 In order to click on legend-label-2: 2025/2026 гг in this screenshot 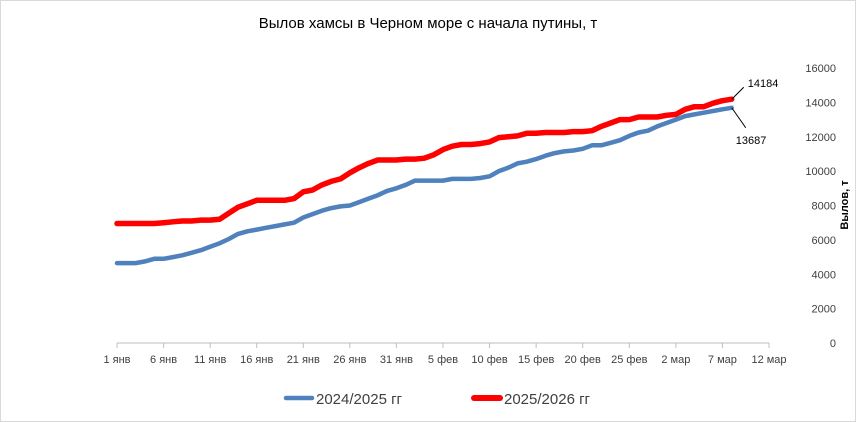, I will do `click(547, 399)`.